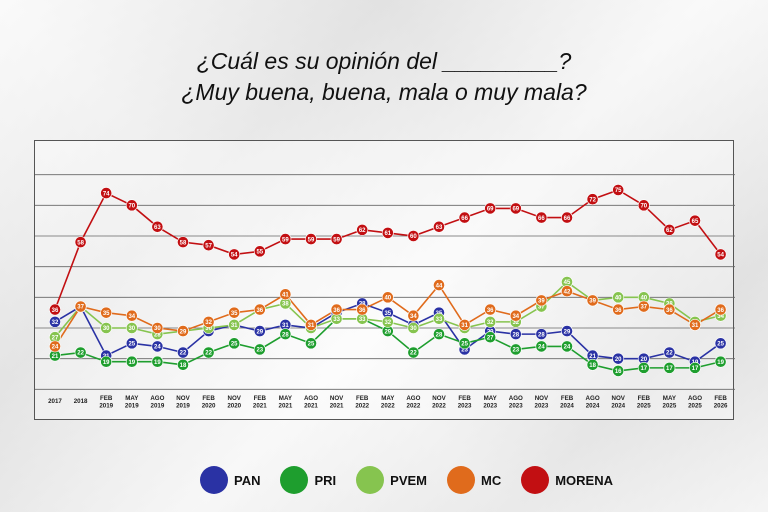 The height and width of the screenshot is (512, 768). What do you see at coordinates (81, 401) in the screenshot?
I see `x-tick-label: 2018` at bounding box center [81, 401].